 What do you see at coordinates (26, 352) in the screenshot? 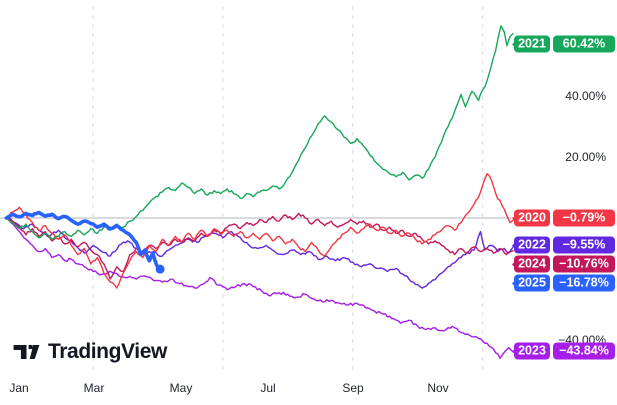
I see `tradingview-logo-icon` at bounding box center [26, 352].